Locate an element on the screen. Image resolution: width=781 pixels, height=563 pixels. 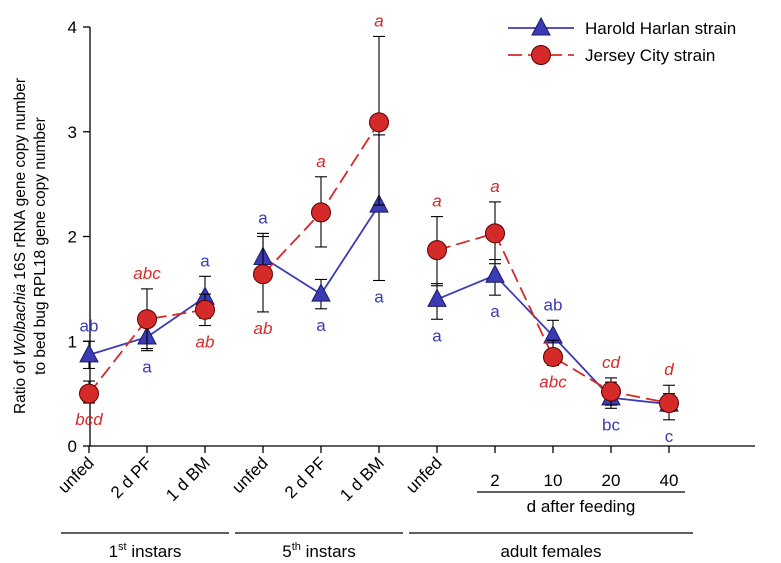
y-tick-label: 0 is located at coordinates (72, 446).